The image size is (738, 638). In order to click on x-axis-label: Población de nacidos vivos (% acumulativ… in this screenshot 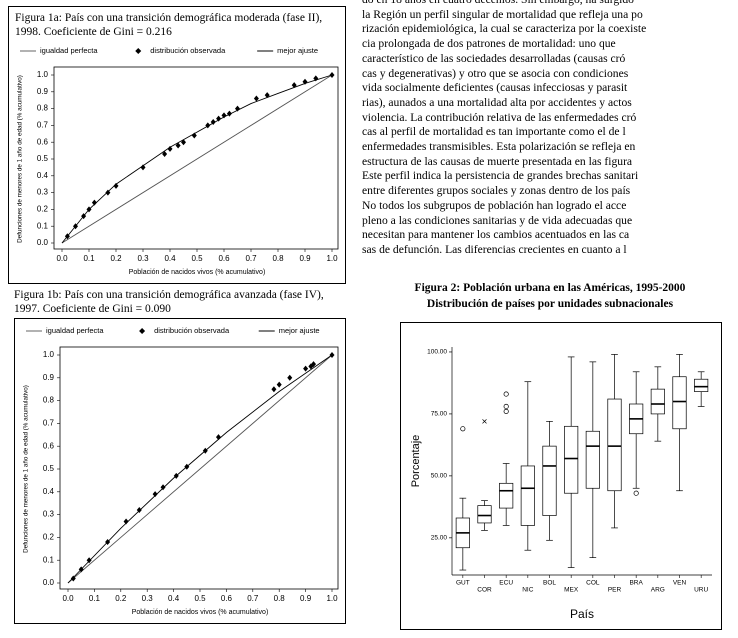, I will do `click(197, 272)`.